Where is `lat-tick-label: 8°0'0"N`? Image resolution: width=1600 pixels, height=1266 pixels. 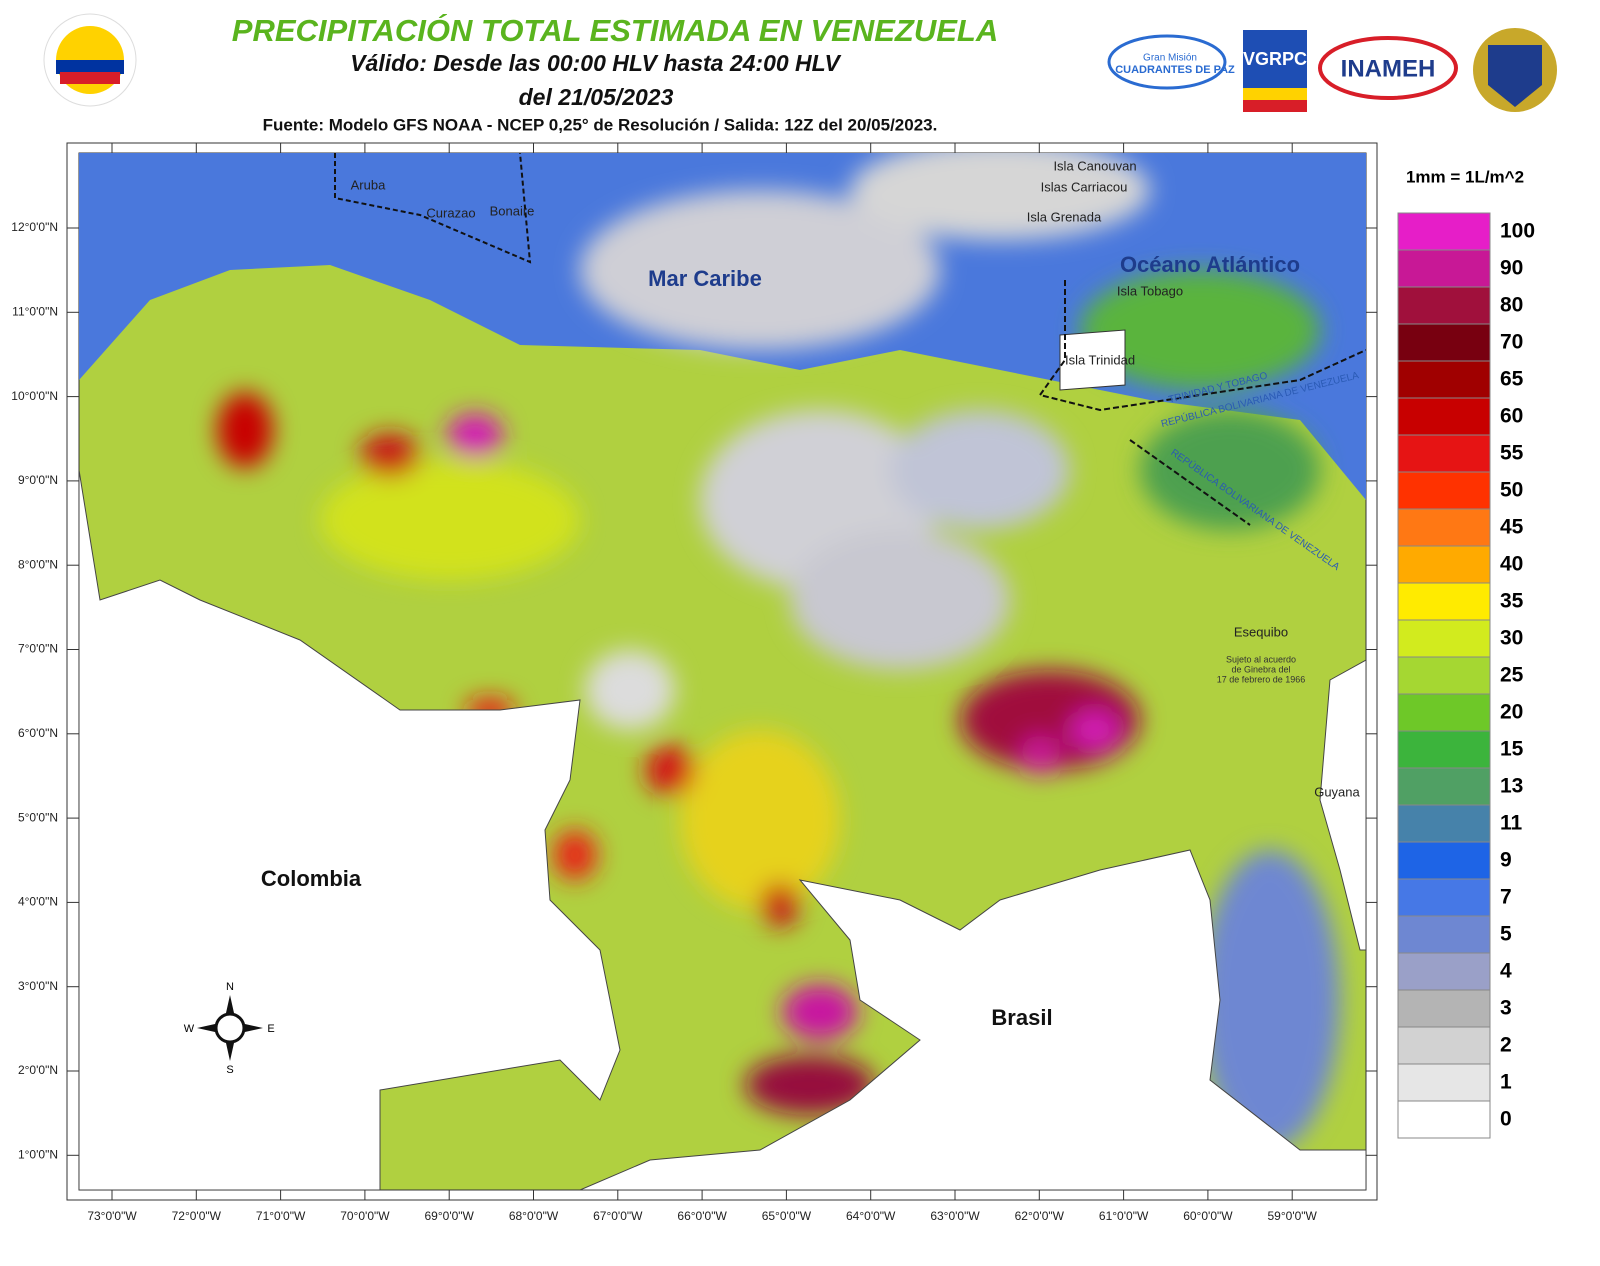
lat-tick-label: 8°0'0"N is located at coordinates (38, 564).